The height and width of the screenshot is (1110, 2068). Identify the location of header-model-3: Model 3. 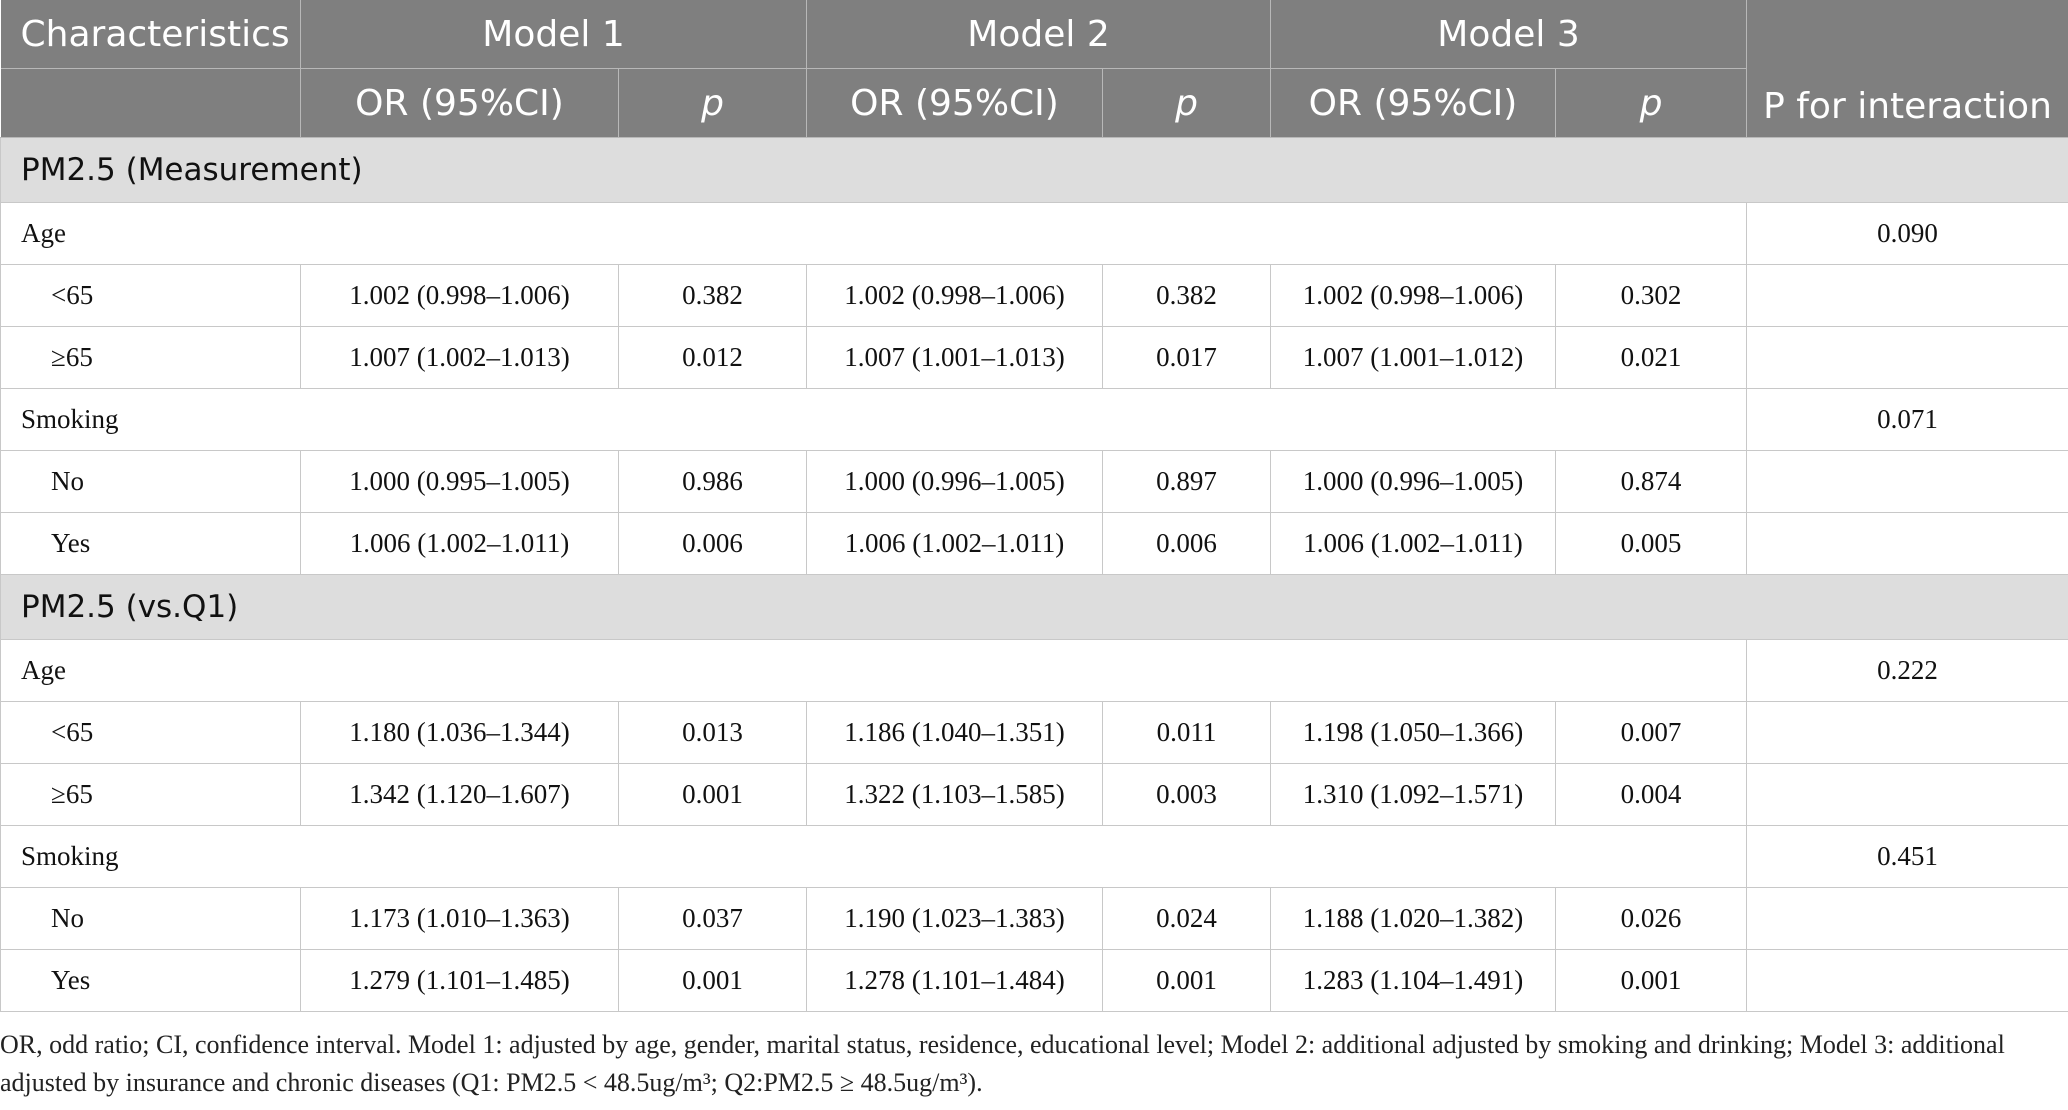
(1508, 34).